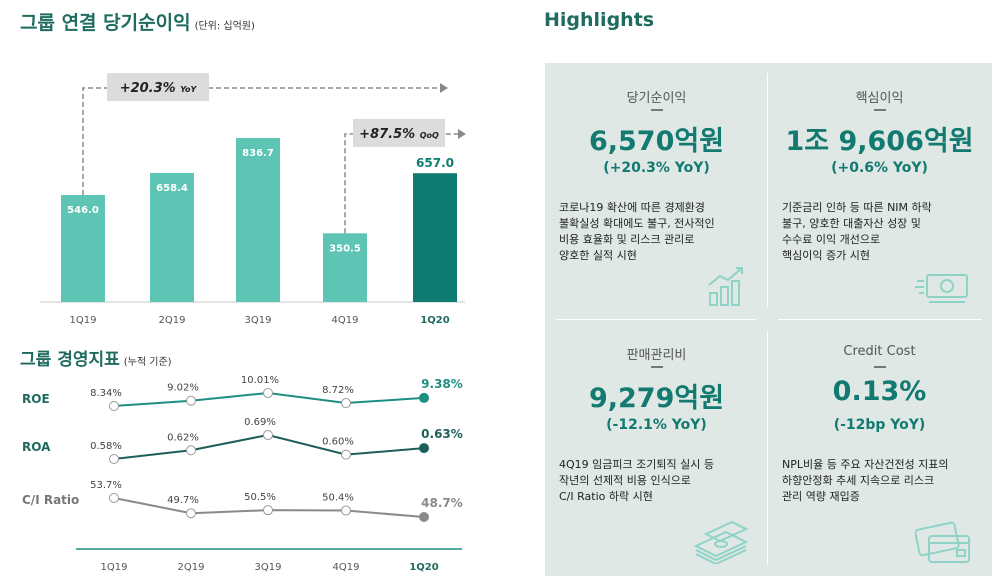 This screenshot has width=1000, height=583. What do you see at coordinates (656, 398) in the screenshot?
I see `highlight-card-value: 9,279억원` at bounding box center [656, 398].